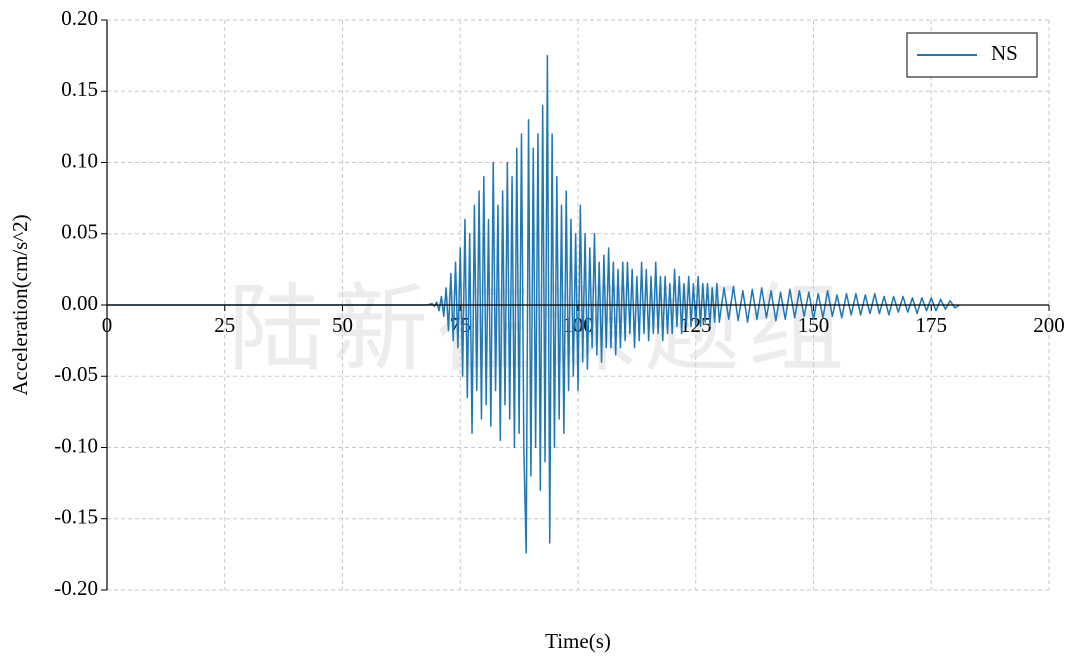 Image resolution: width=1080 pixels, height=668 pixels. What do you see at coordinates (79, 303) in the screenshot?
I see `y-tick-label: 0.00` at bounding box center [79, 303].